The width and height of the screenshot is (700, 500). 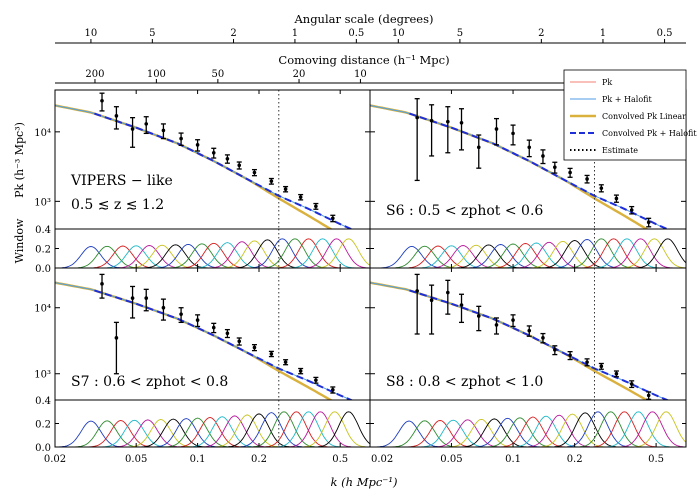 I want to click on pk-y-tick-label: 10³, so click(x=42, y=202).